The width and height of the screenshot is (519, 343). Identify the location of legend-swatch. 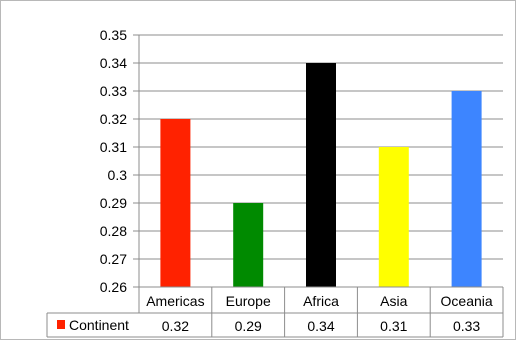
(61, 324).